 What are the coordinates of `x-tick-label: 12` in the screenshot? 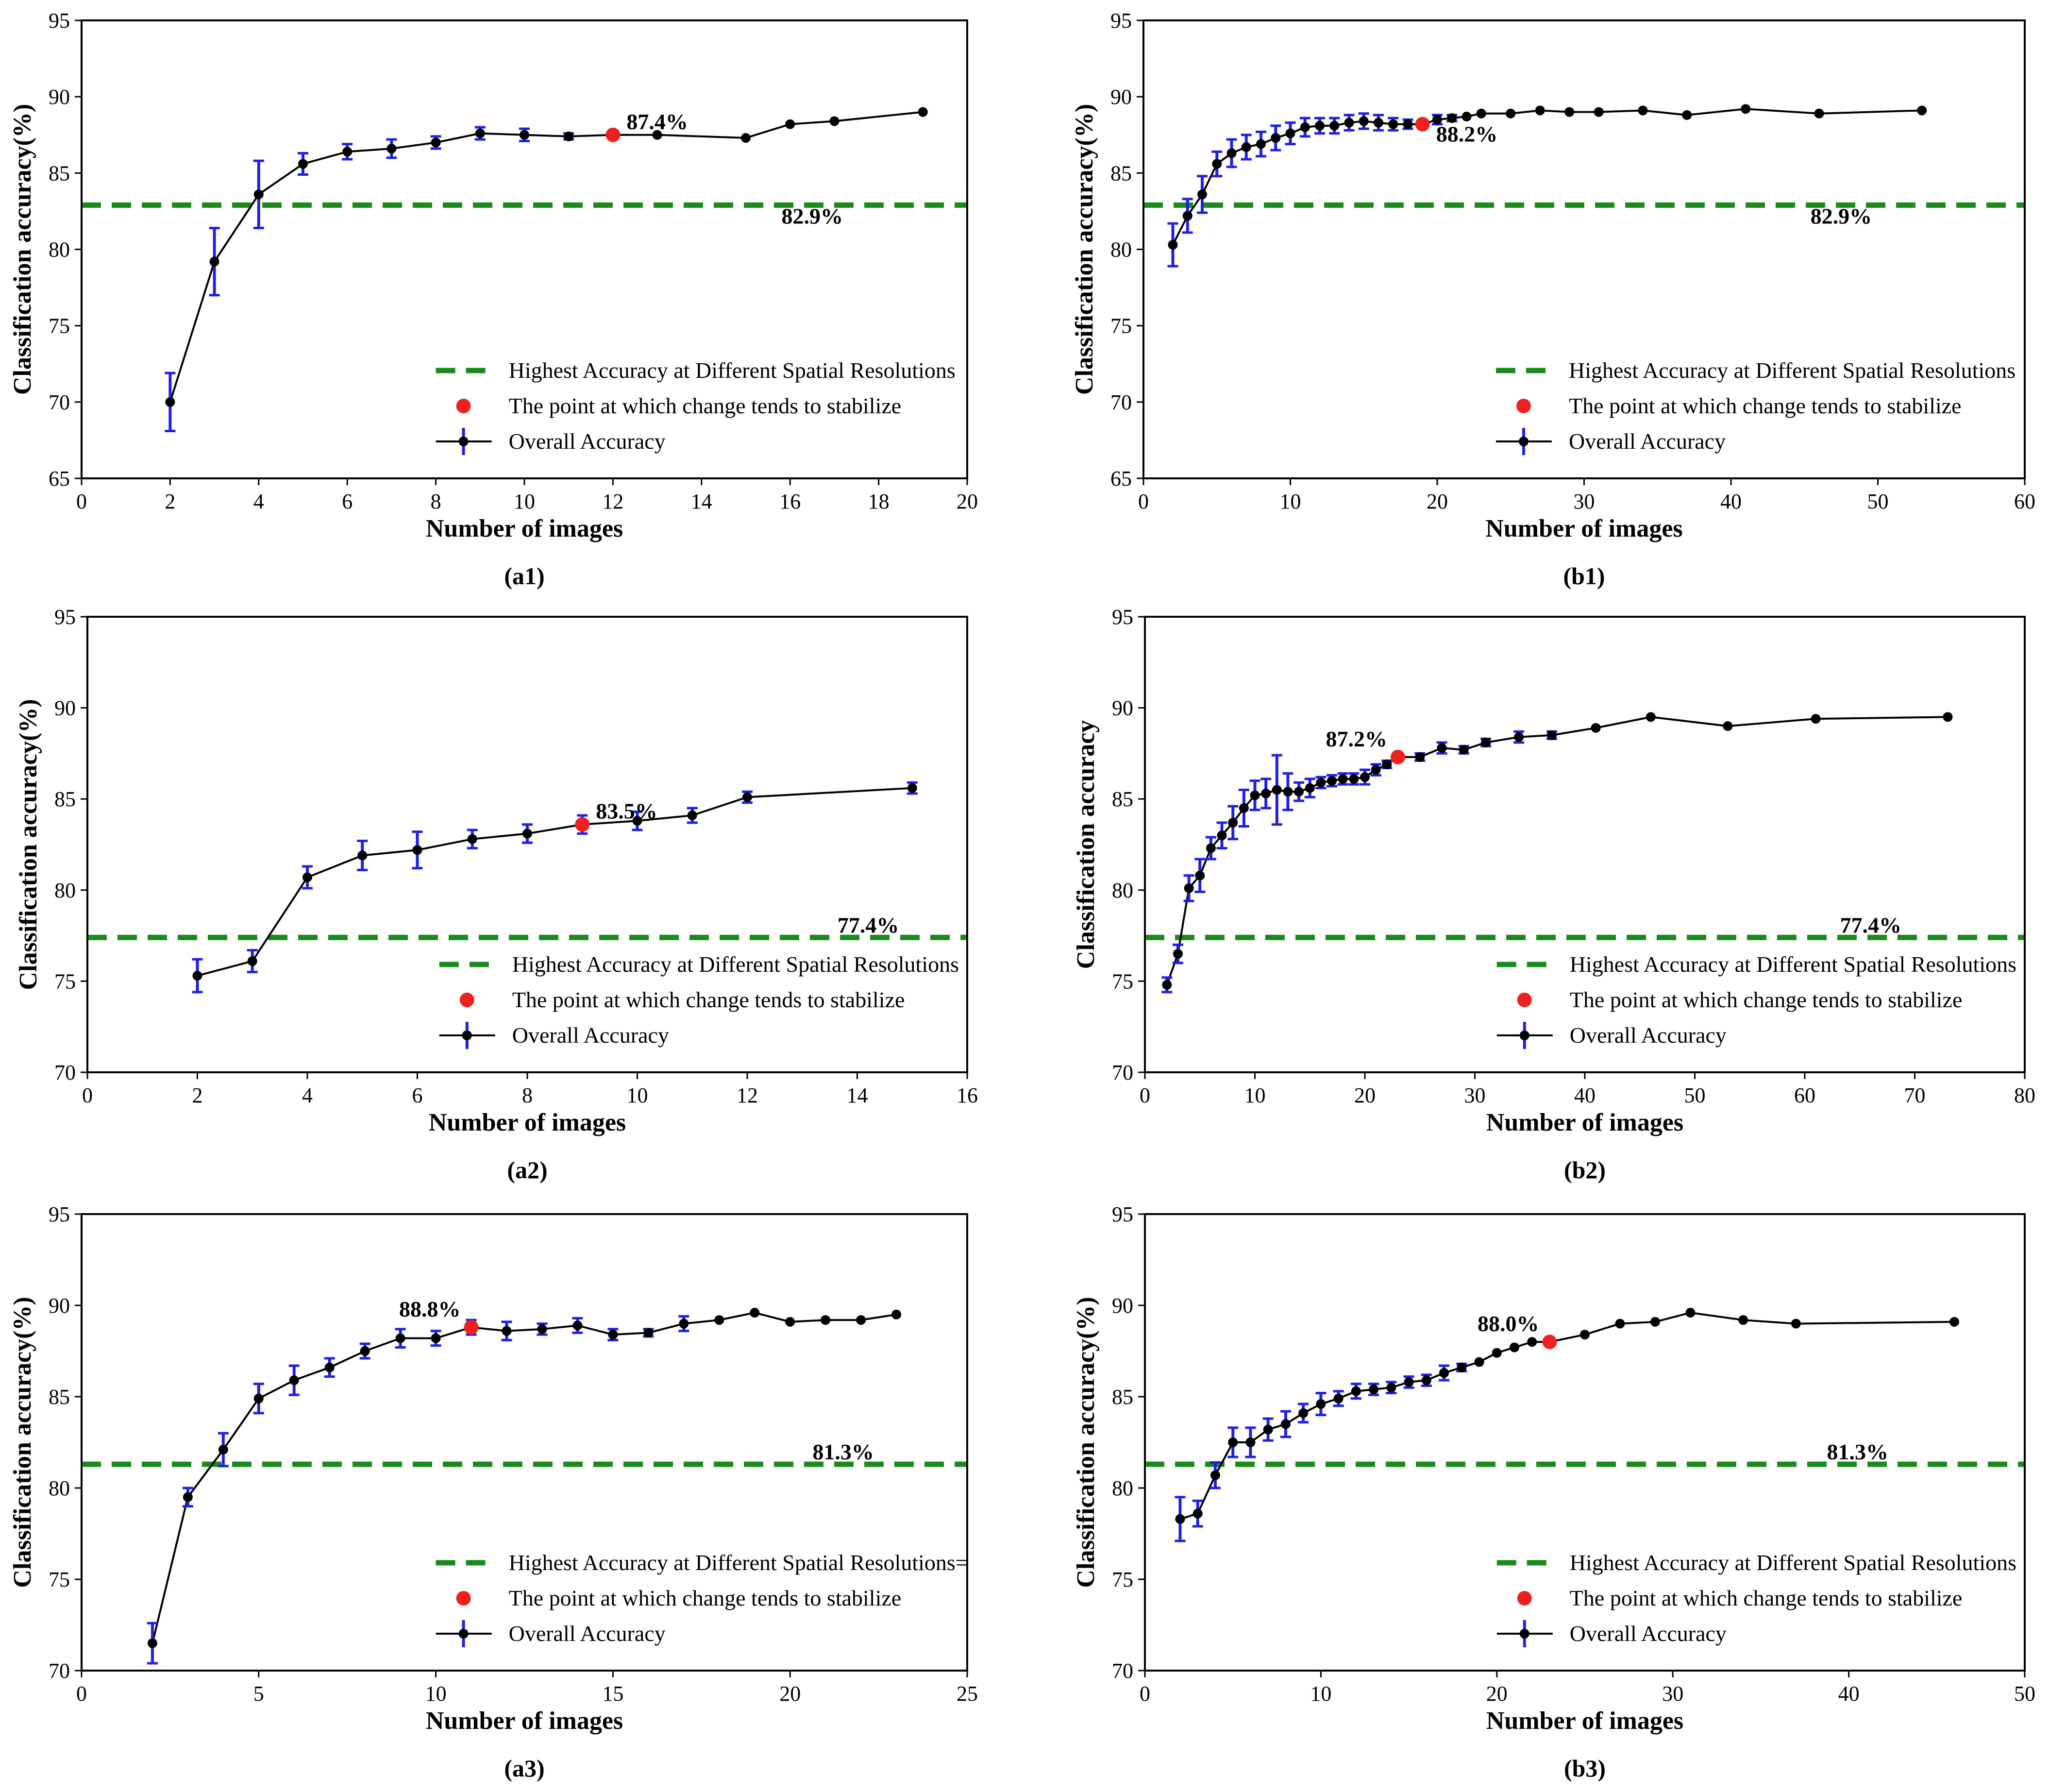 It's located at (612, 501).